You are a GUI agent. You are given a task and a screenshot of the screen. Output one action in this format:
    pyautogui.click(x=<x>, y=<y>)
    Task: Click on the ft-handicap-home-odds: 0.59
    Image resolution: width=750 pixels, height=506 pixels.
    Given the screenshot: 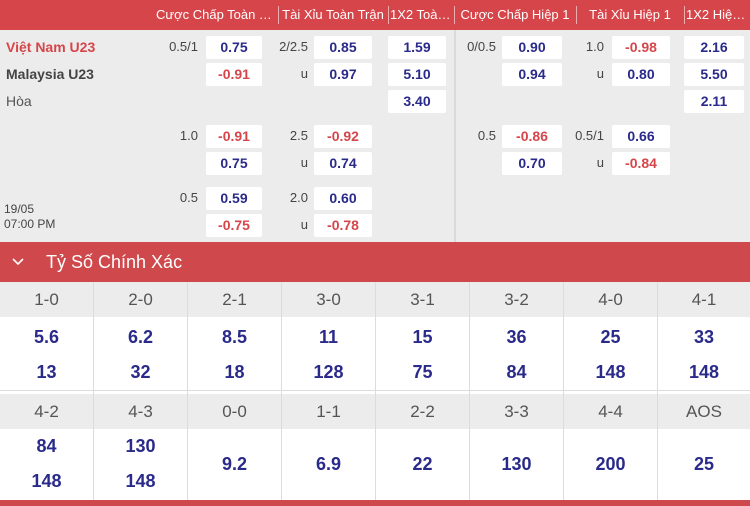 What is the action you would take?
    pyautogui.click(x=234, y=198)
    